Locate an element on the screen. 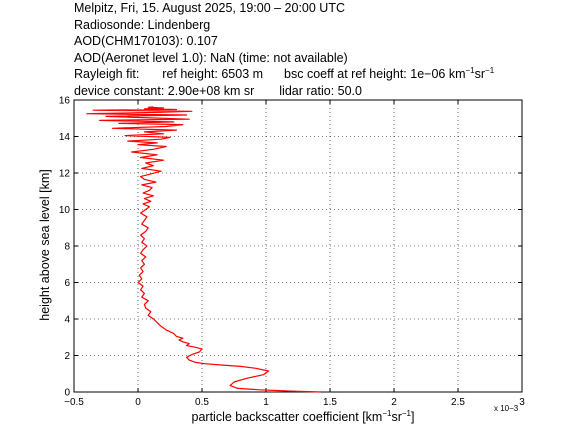 The image size is (576, 432). ref-height-info: ref height: 6503 m is located at coordinates (213, 74).